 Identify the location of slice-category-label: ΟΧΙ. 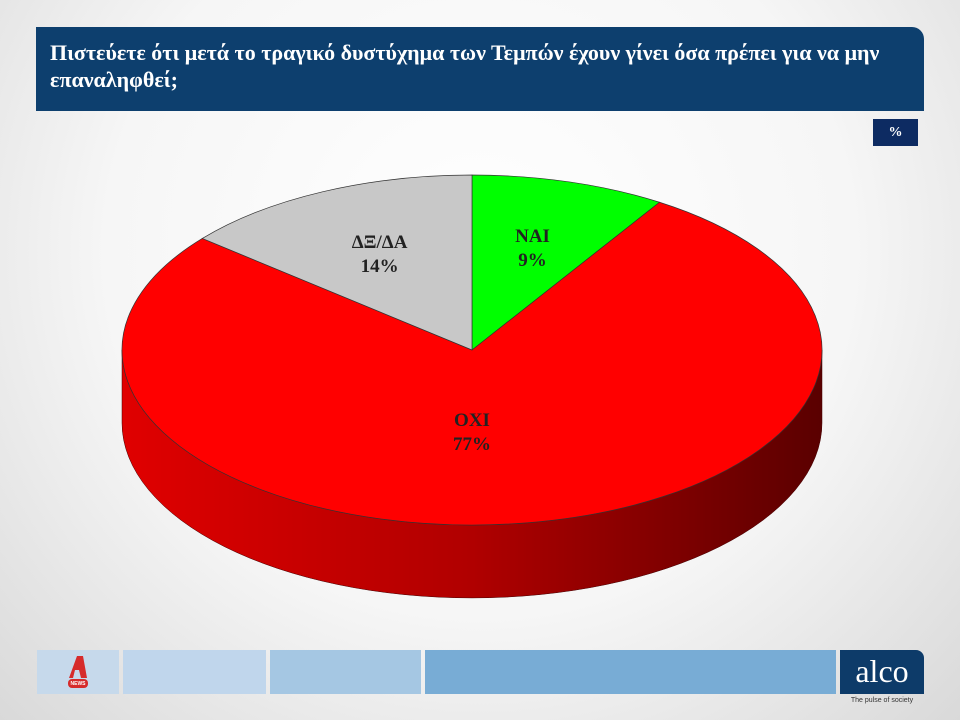
(472, 420).